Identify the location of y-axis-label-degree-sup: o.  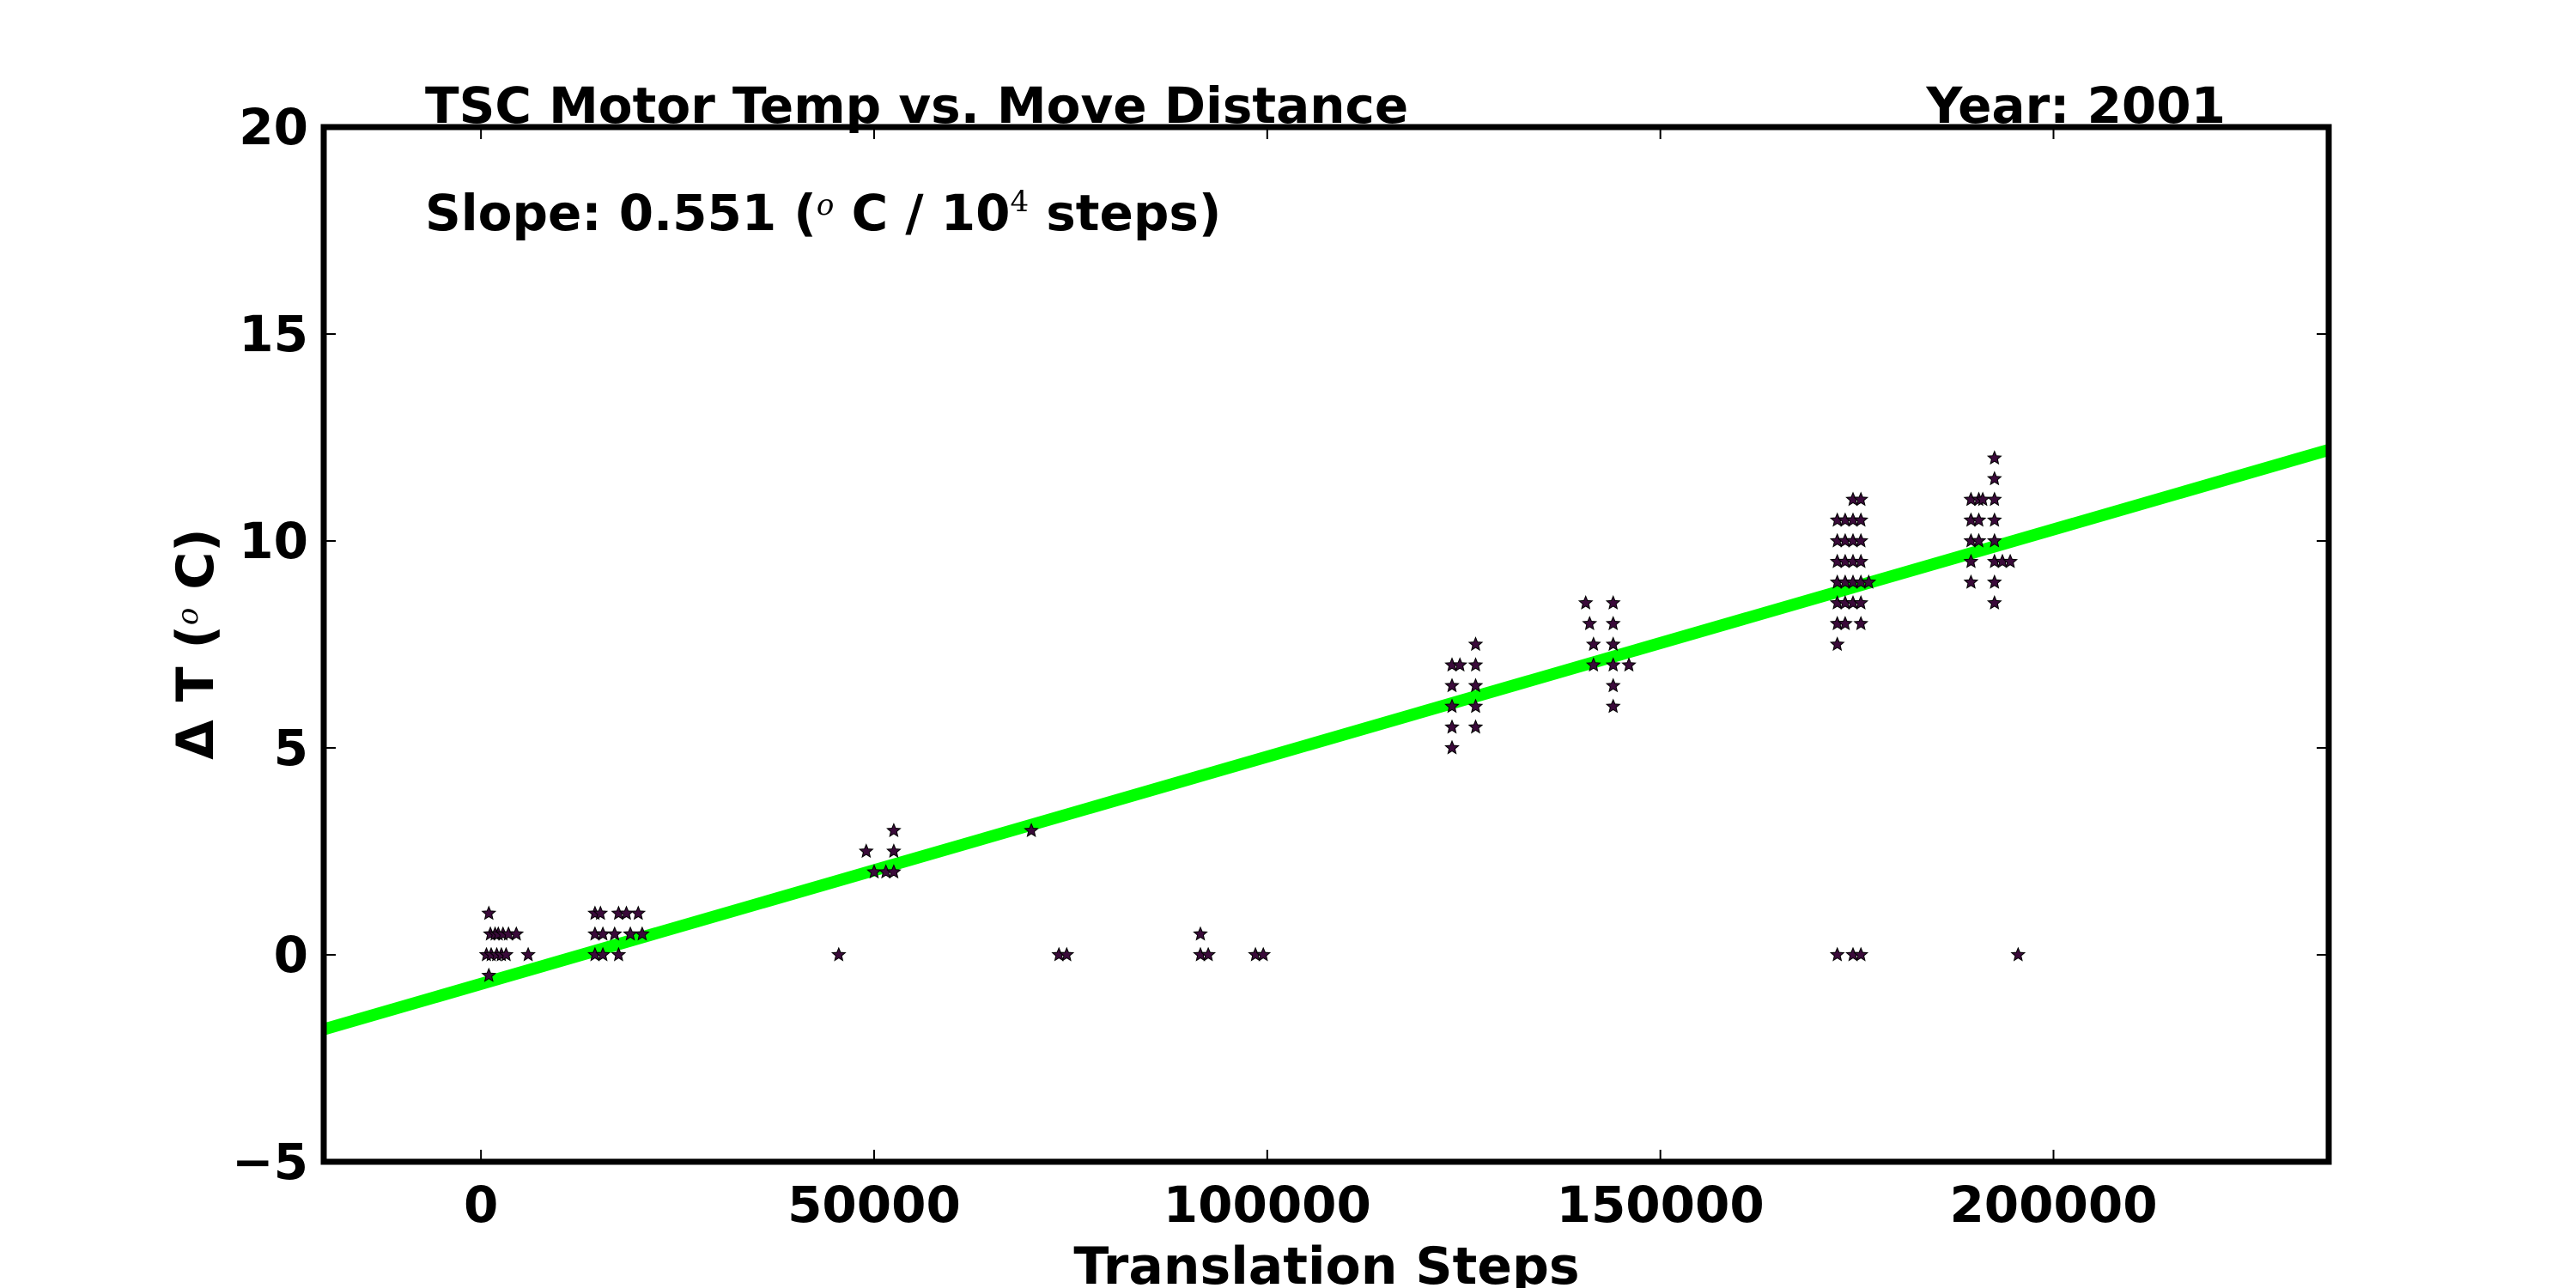
(188, 616).